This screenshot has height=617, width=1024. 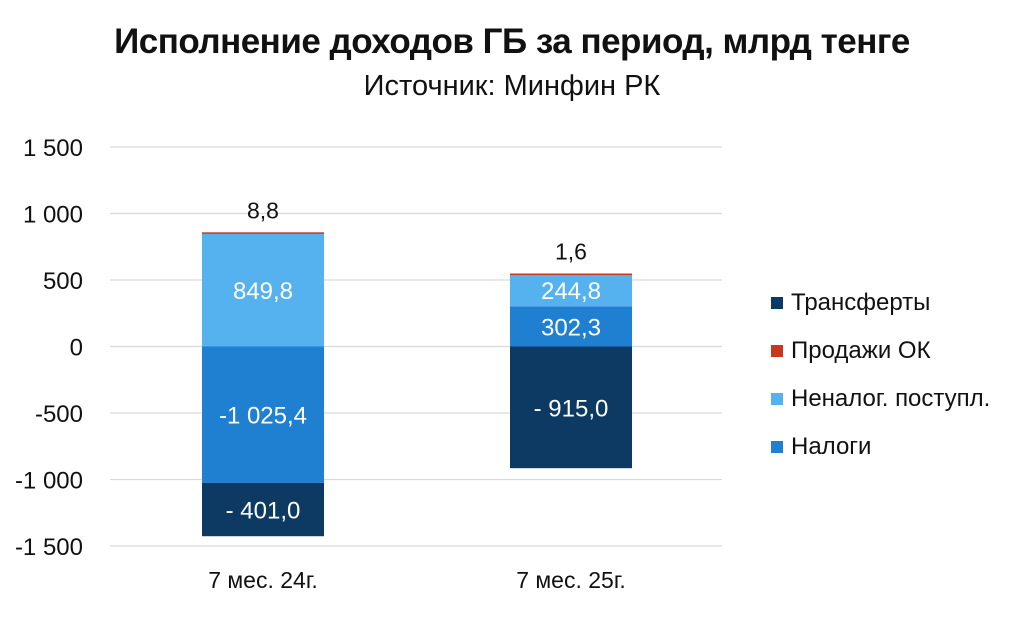 What do you see at coordinates (53, 148) in the screenshot?
I see `y-tick-label: 1 500` at bounding box center [53, 148].